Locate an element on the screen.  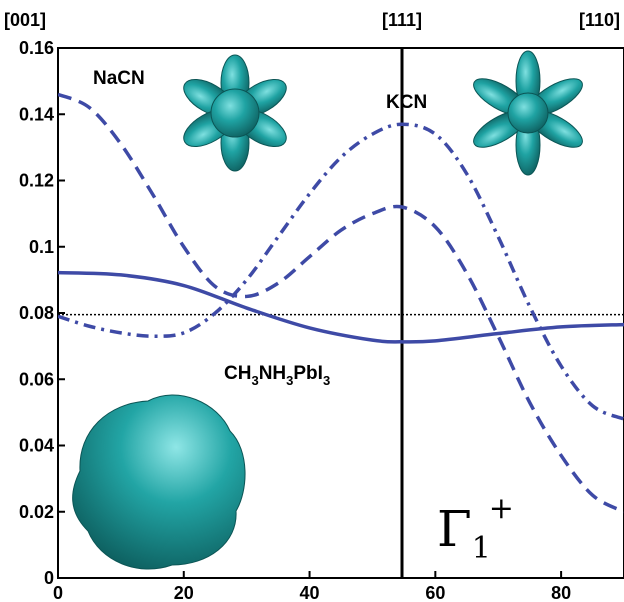
x-tick-labels: 0 20 40 60 80 is located at coordinates (312, 592).